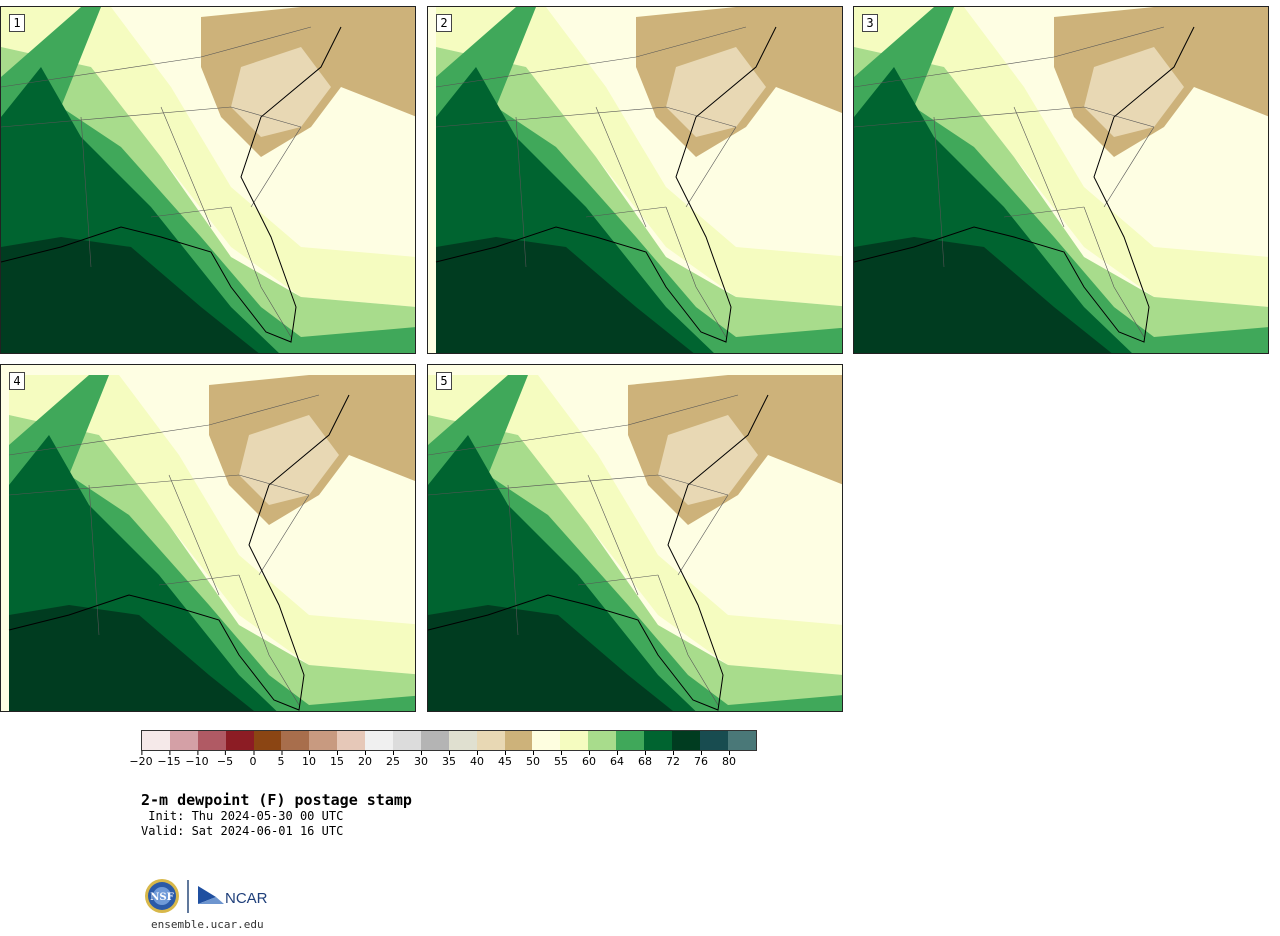  I want to click on nsf-seal-text: NSF, so click(161, 897).